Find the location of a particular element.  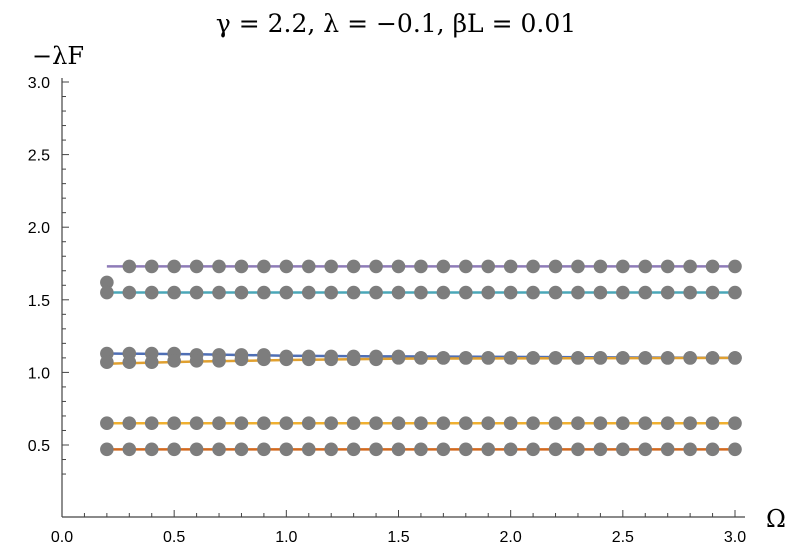

y-axis-label: −λF is located at coordinates (58, 56).